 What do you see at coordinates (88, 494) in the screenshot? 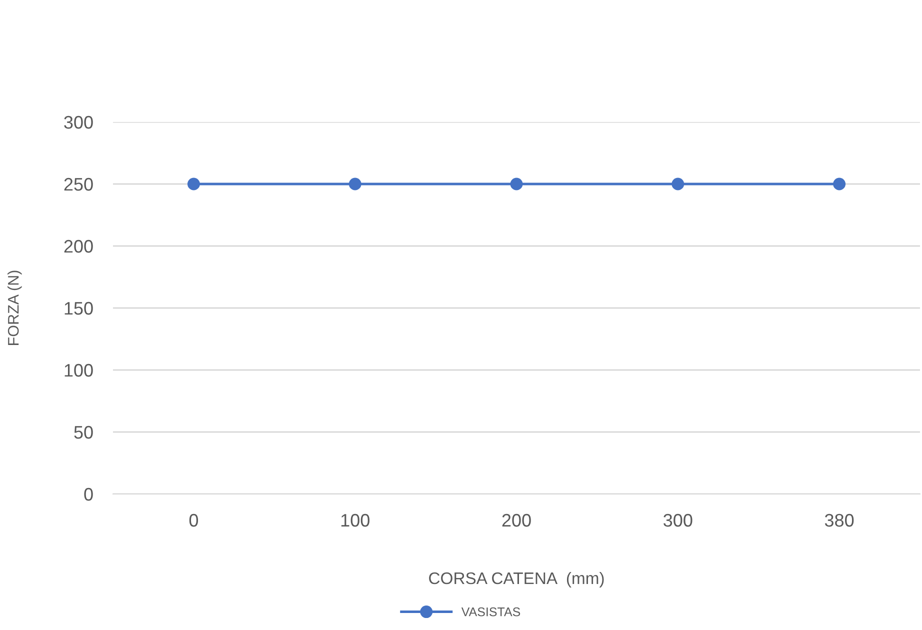
I see `y-tick-label: 0` at bounding box center [88, 494].